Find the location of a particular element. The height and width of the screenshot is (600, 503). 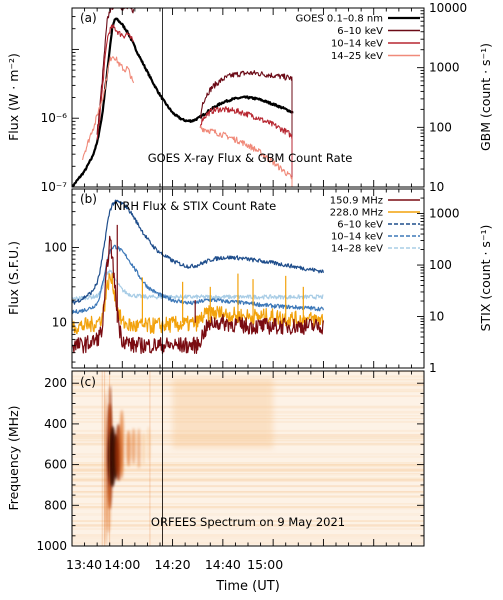

x-axis-label: Time (UT) is located at coordinates (247, 586).